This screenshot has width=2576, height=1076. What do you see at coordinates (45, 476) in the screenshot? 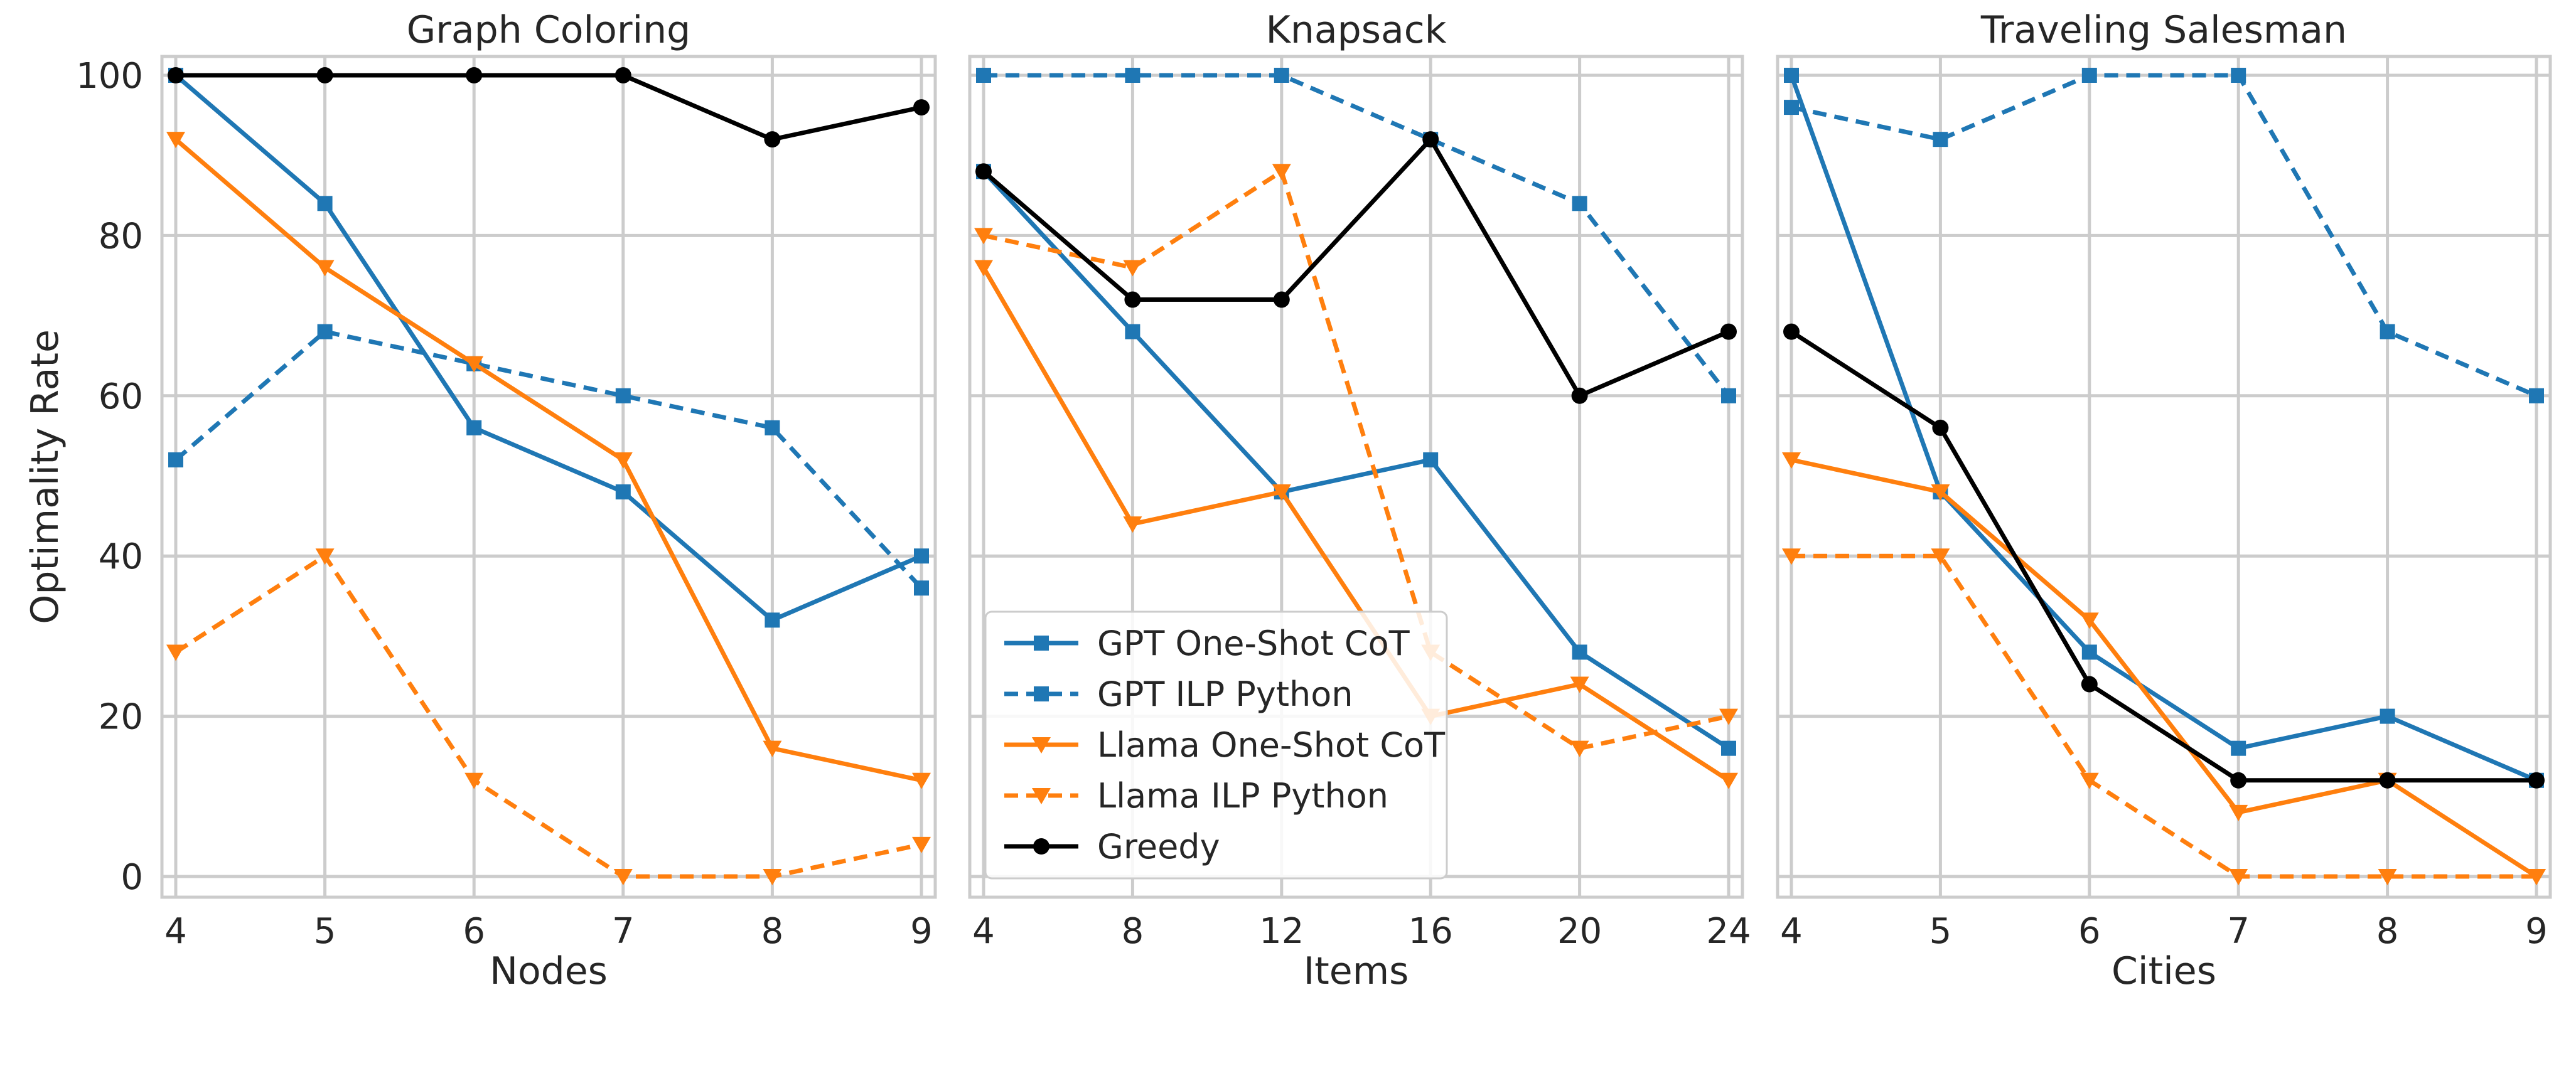
I see `y-axis-label: Optimality Rate` at bounding box center [45, 476].